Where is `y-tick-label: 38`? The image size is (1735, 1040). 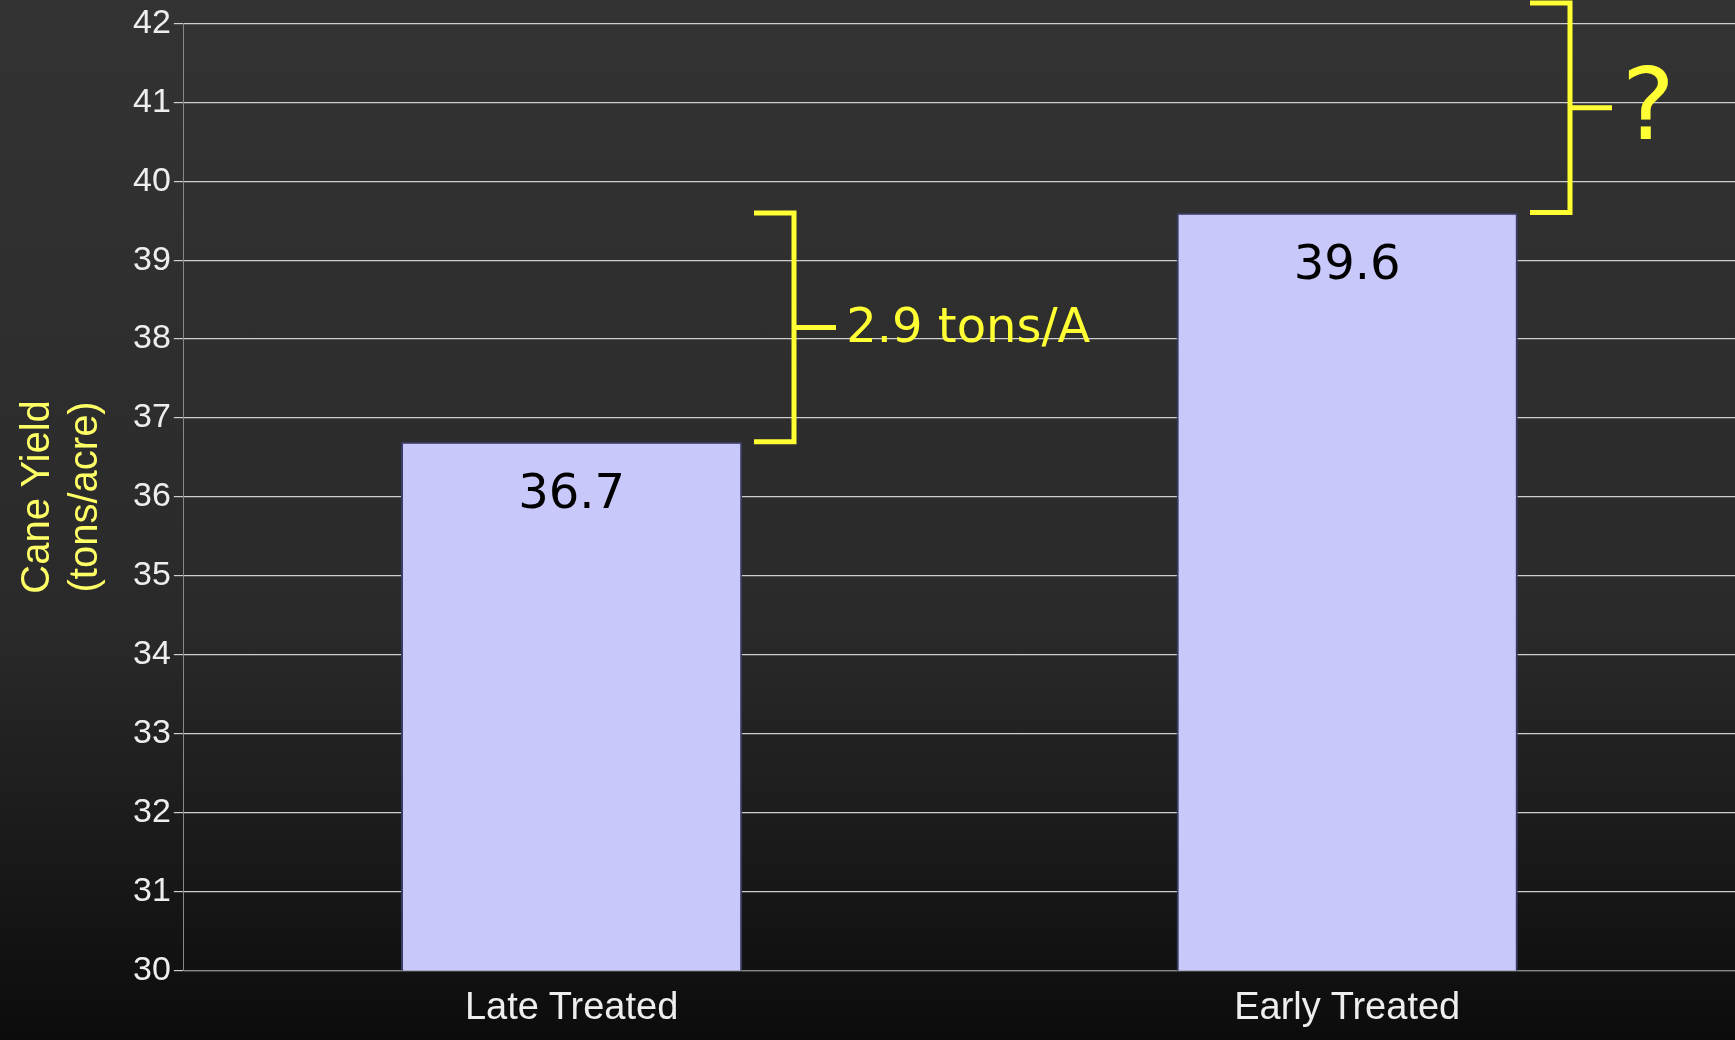
y-tick-label: 38 is located at coordinates (151, 336).